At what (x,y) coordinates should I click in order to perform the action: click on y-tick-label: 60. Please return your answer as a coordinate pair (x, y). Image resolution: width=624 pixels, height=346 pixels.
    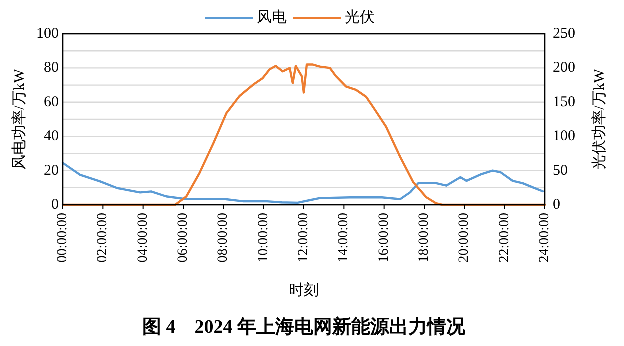
    Looking at the image, I should click on (51, 102).